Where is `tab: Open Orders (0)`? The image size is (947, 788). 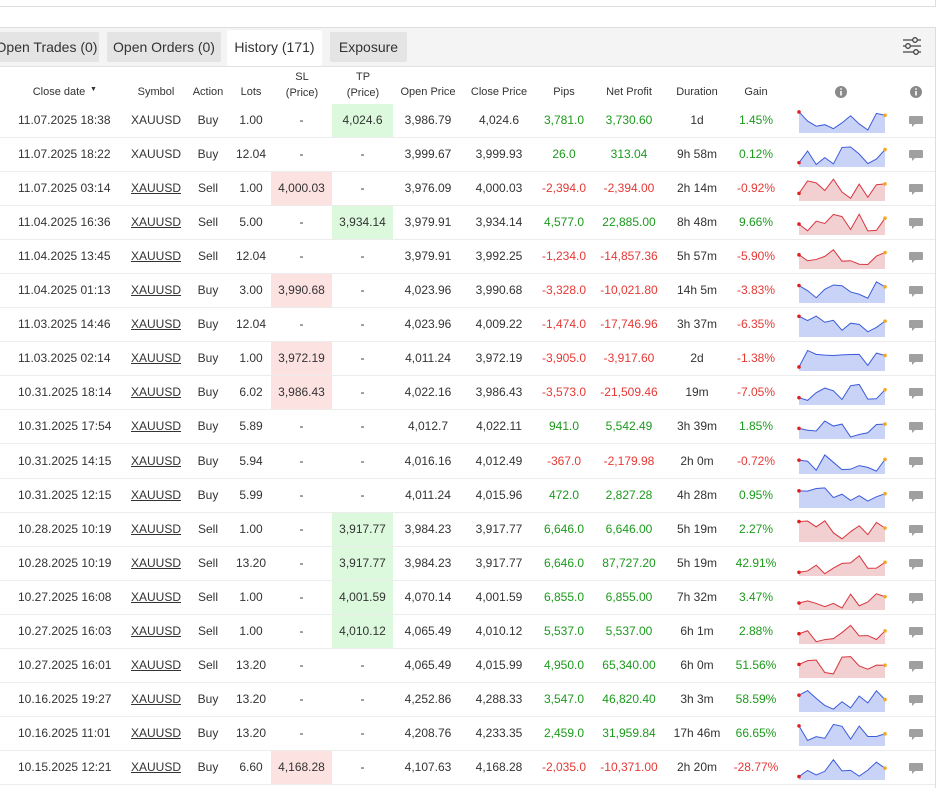 tab: Open Orders (0) is located at coordinates (164, 47).